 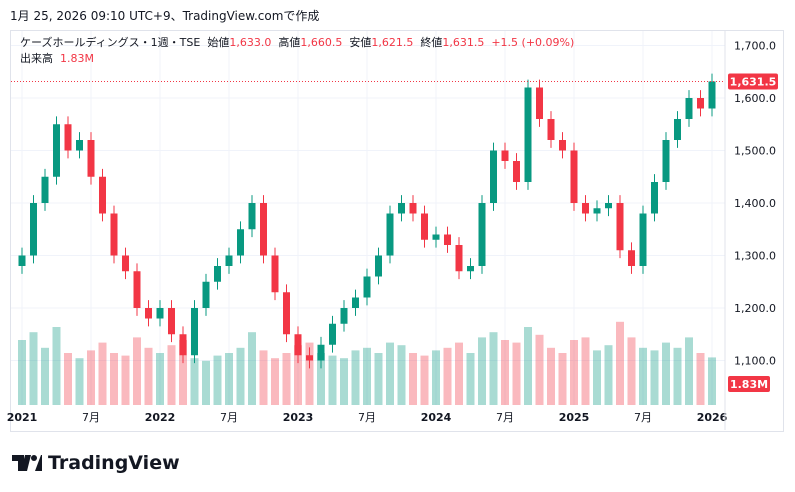 I want to click on open-value: 1,633.0, so click(x=250, y=42).